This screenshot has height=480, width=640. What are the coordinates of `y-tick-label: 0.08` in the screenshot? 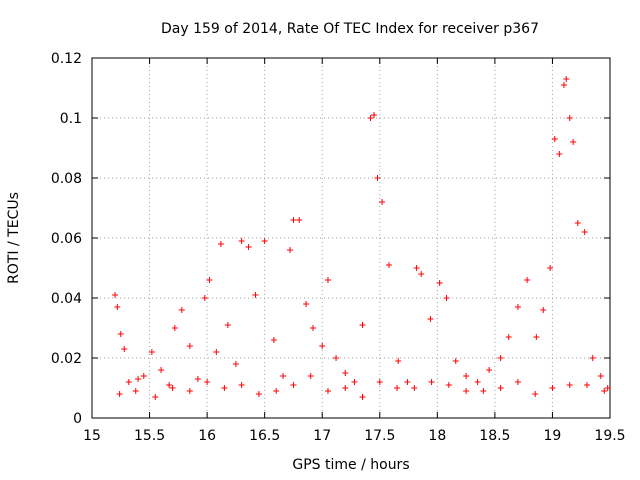 It's located at (66, 179).